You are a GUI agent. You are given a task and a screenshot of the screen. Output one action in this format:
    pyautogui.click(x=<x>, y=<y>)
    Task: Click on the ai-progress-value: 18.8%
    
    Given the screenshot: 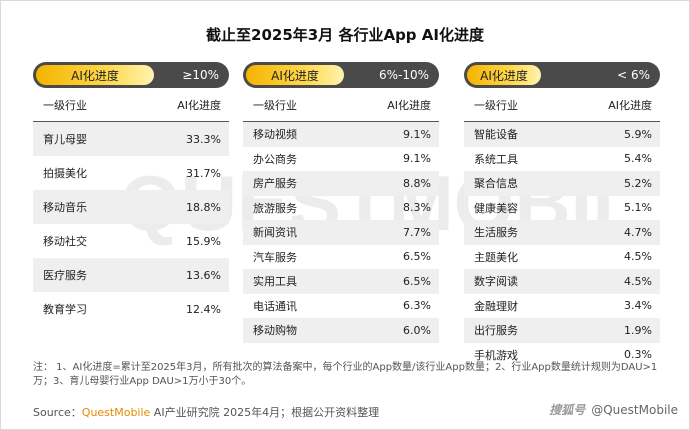 What is the action you would take?
    pyautogui.click(x=203, y=207)
    